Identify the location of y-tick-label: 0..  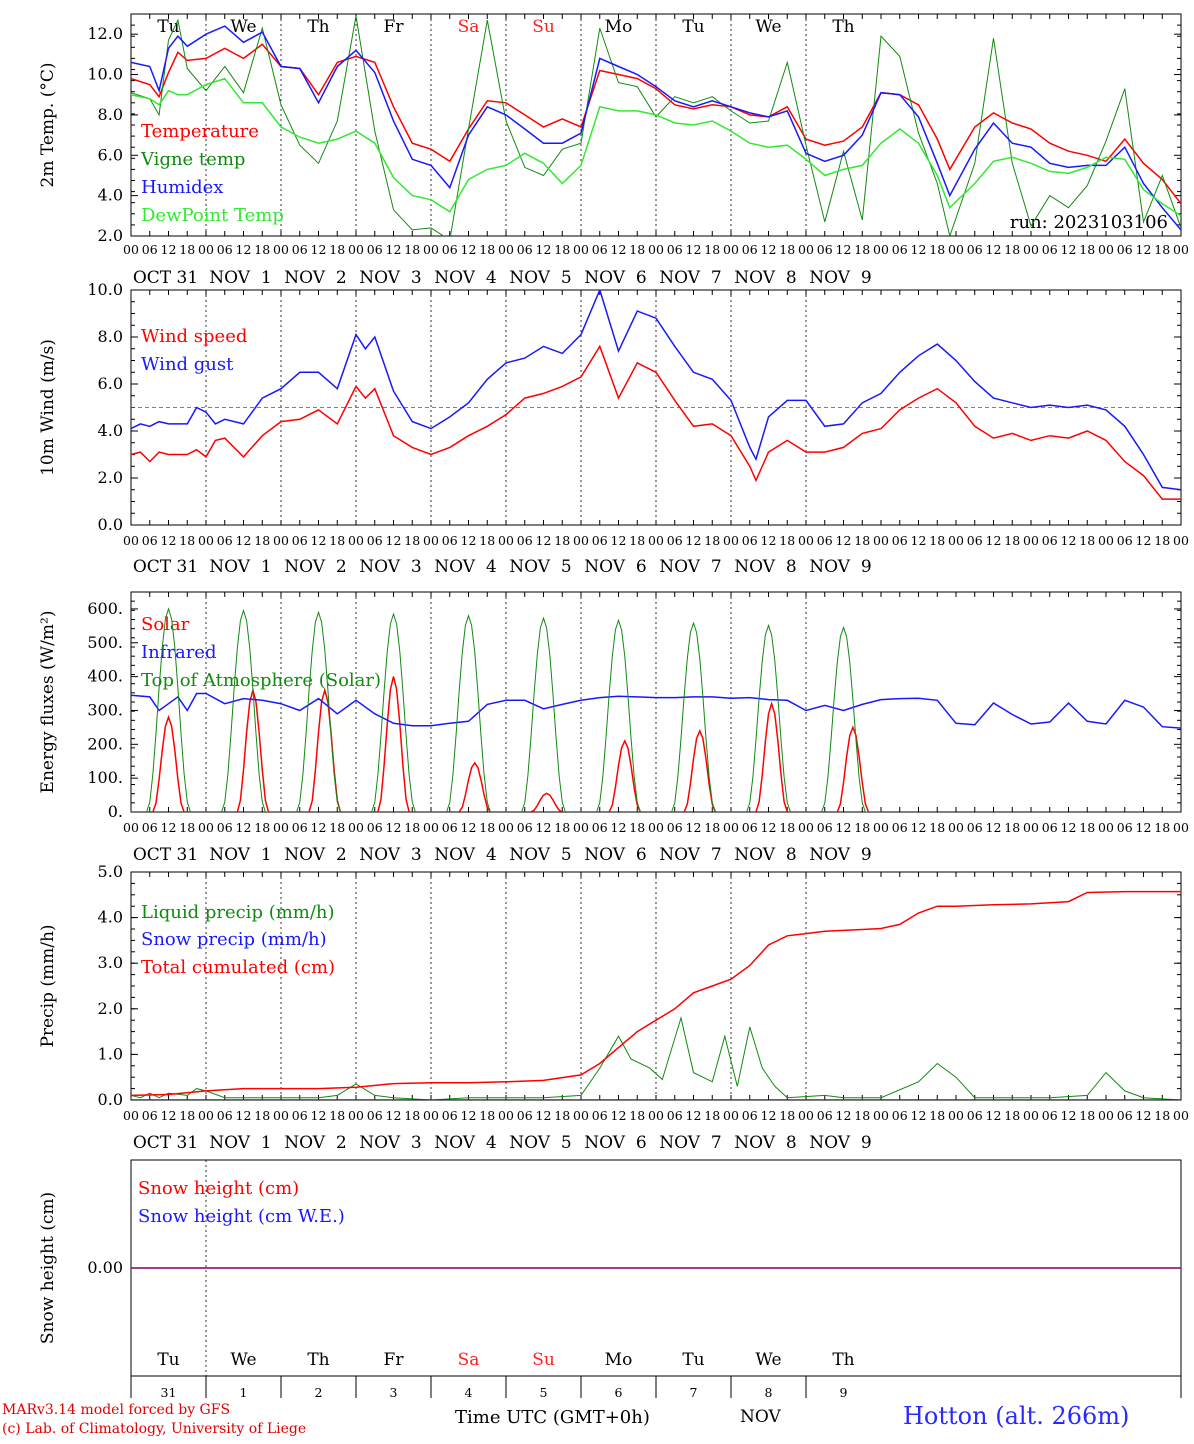
(115, 811).